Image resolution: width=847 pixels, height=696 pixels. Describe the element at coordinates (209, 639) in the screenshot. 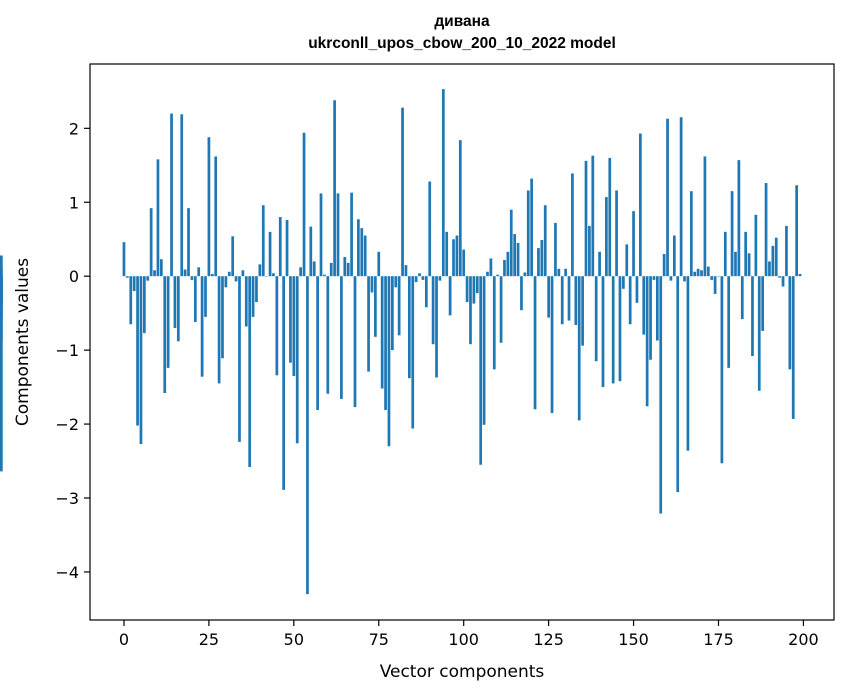

I see `x-tick-label: 25` at that location.